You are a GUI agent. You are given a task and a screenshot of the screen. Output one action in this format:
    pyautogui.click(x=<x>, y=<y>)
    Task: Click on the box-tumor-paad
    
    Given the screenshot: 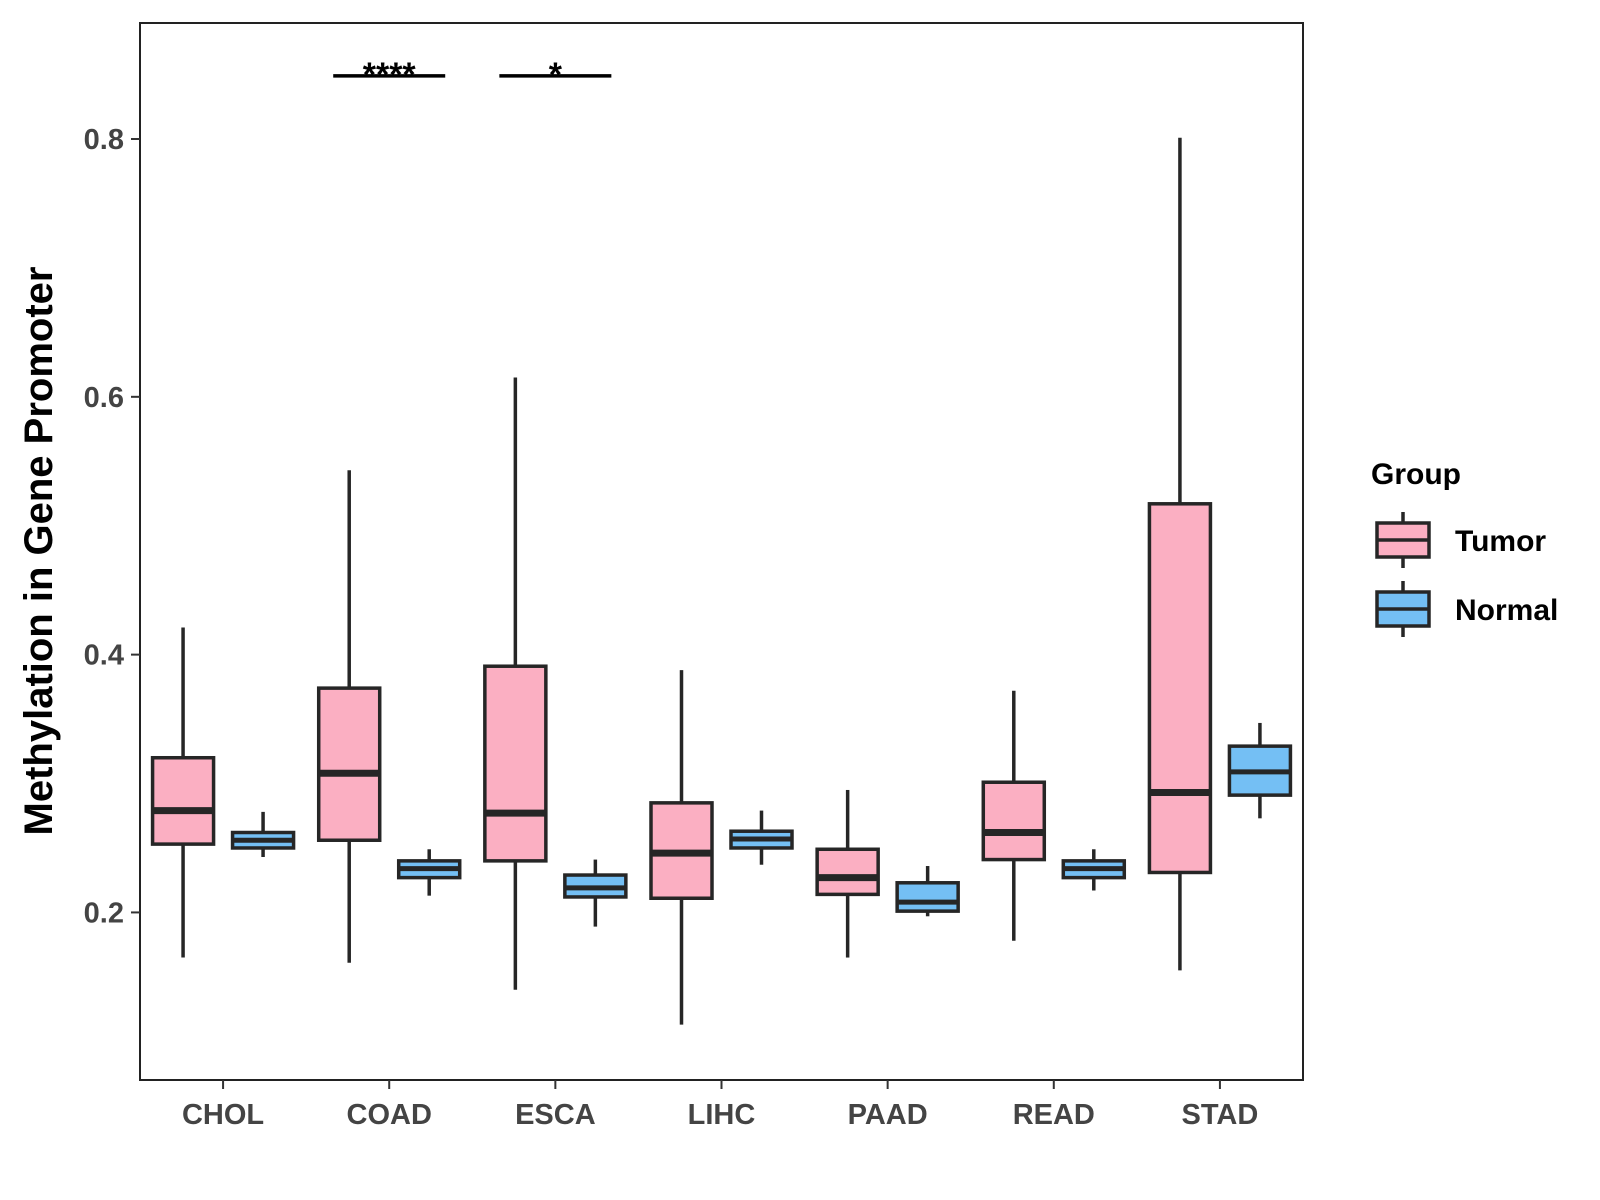 What is the action you would take?
    pyautogui.click(x=847, y=873)
    